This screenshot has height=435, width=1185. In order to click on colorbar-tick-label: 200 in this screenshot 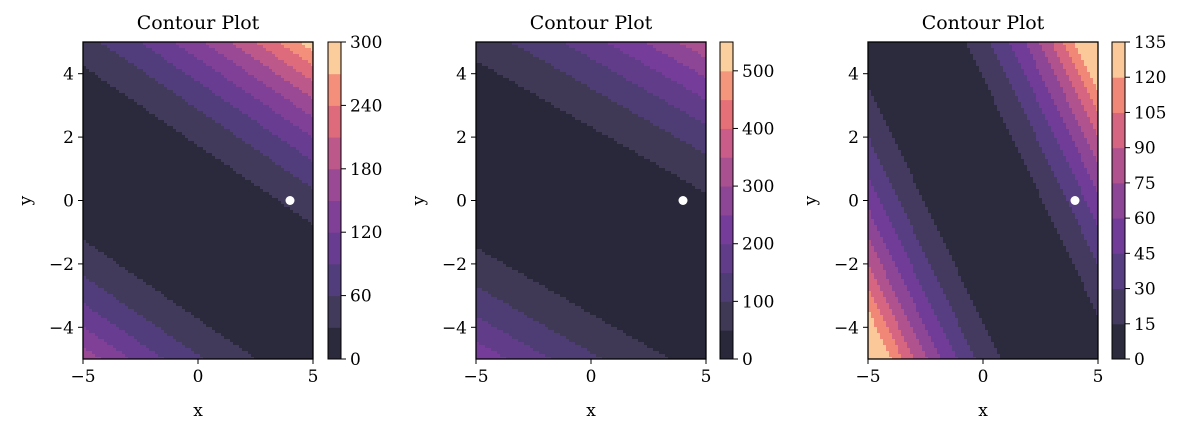, I will do `click(758, 245)`.